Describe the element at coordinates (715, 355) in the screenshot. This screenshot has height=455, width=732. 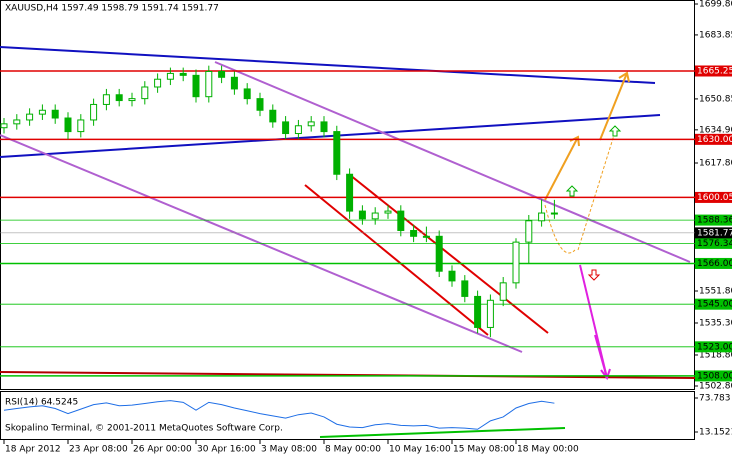
I see `y-tick-label: 1518.80` at that location.